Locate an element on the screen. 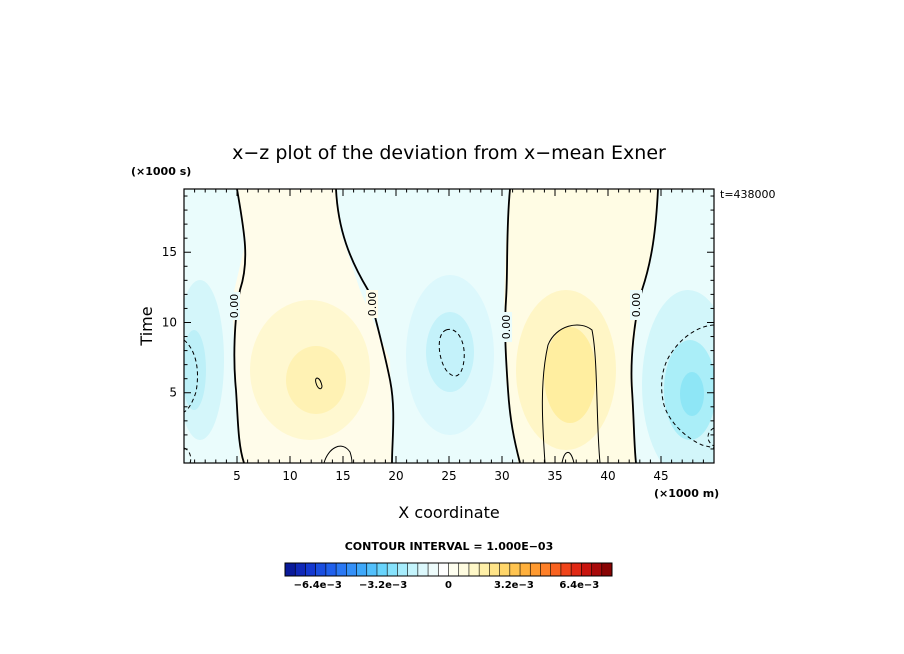 This screenshot has height=654, width=904. colorbar-frame is located at coordinates (448, 569).